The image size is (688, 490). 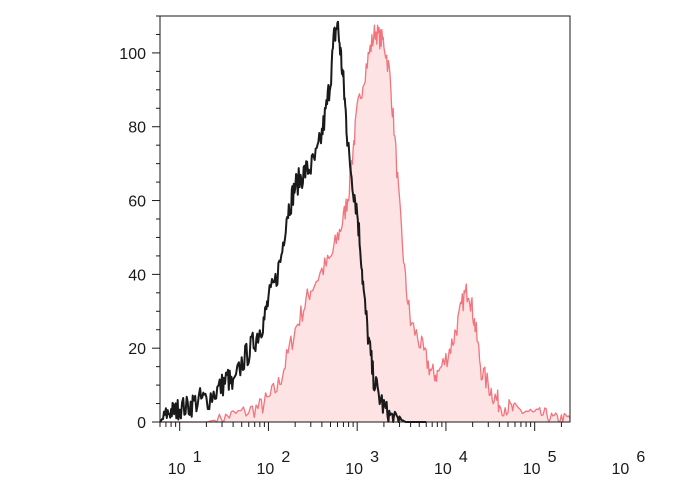 I want to click on y-tick-label: 20, so click(x=137, y=349).